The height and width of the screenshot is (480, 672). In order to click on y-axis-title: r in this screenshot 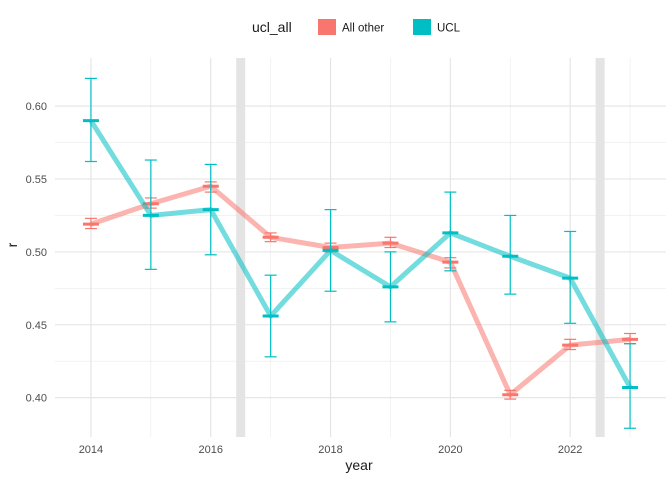, I will do `click(12, 244)`.